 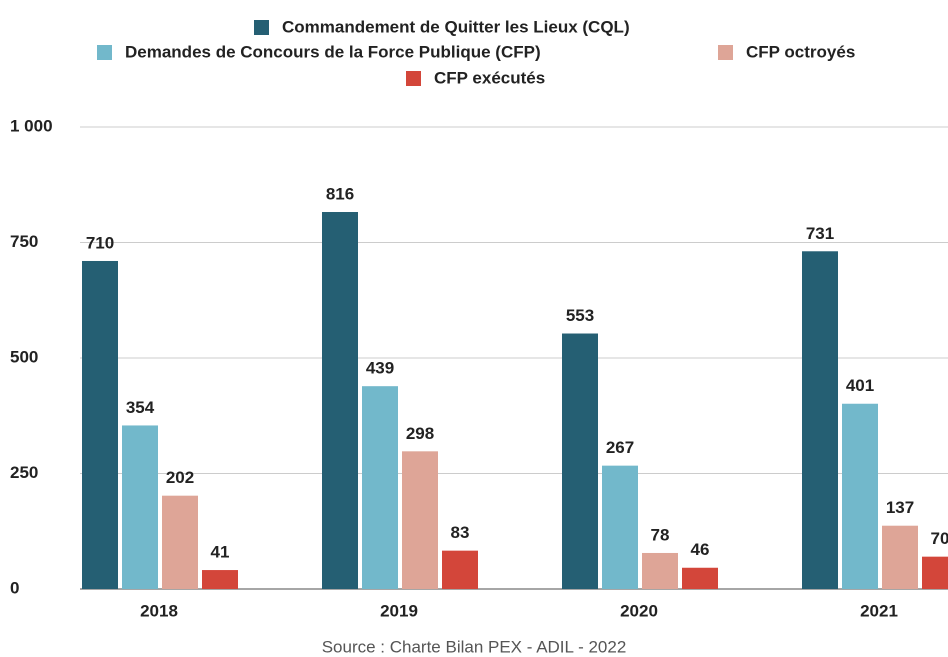 I want to click on data-label: 83, so click(x=460, y=532).